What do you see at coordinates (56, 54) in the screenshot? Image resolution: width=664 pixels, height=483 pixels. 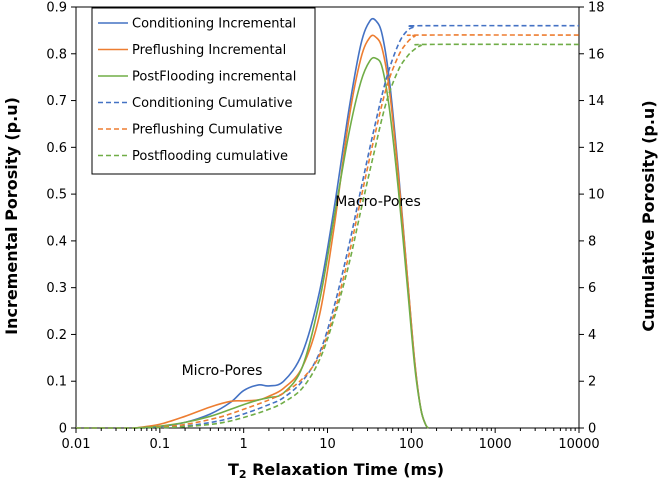 I see `y-left-tick-label: 0.8` at bounding box center [56, 54].